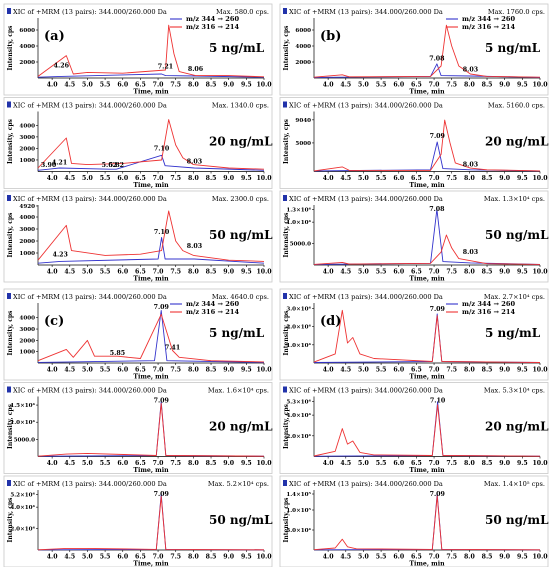 The height and width of the screenshot is (567, 550). What do you see at coordinates (516, 106) in the screenshot?
I see `max-intensity-label: Max. 5160.0 cps.` at bounding box center [516, 106].